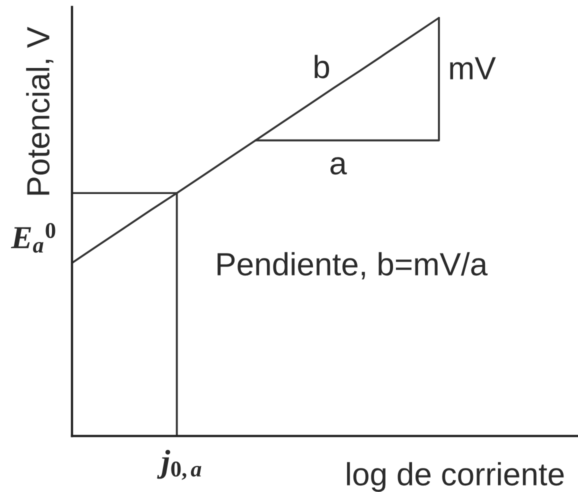 Image resolution: width=578 pixels, height=492 pixels. What do you see at coordinates (353, 266) in the screenshot?
I see `annotation: Pendiente, b=mV/a` at bounding box center [353, 266].